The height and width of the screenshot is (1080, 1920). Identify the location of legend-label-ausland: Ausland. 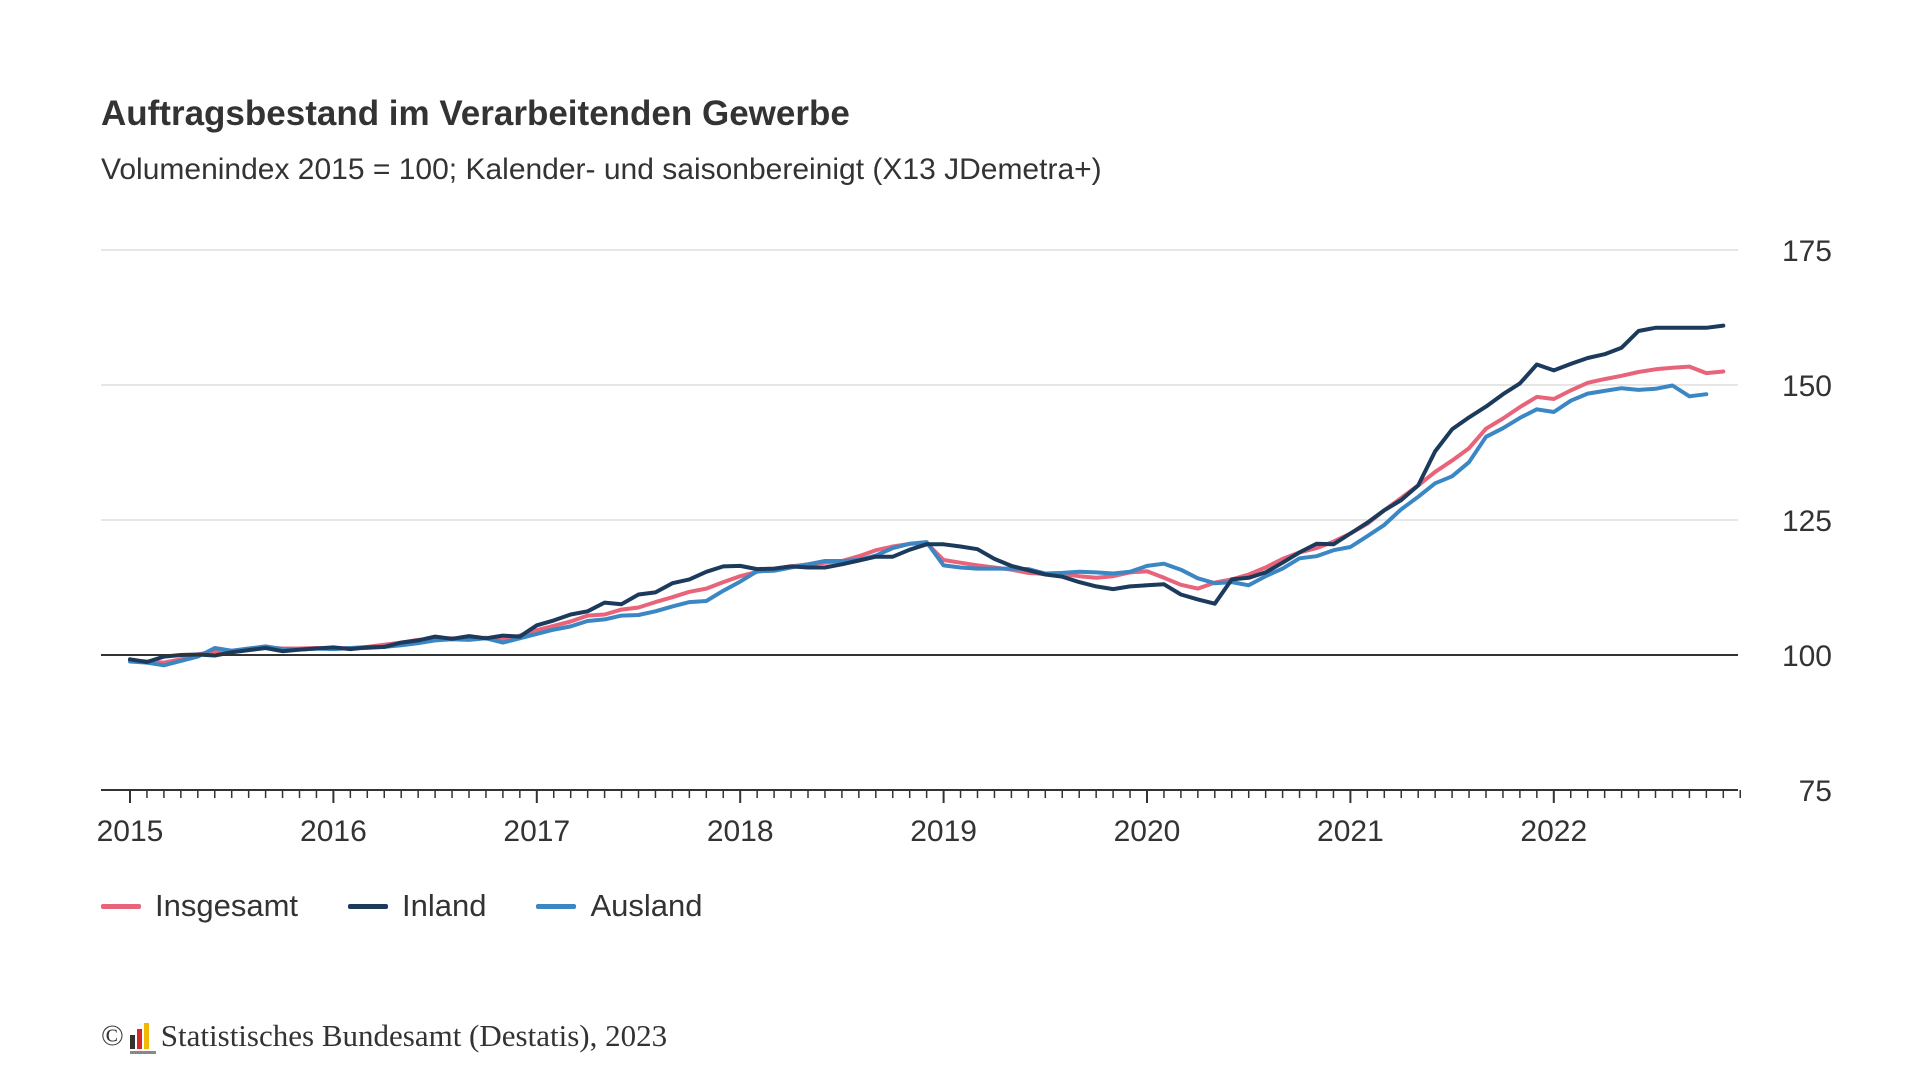
(646, 905).